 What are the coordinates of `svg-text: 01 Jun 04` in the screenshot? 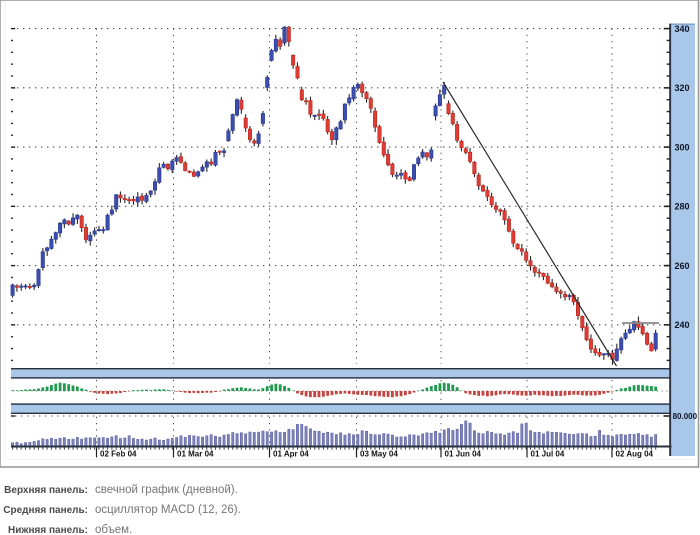 It's located at (463, 454).